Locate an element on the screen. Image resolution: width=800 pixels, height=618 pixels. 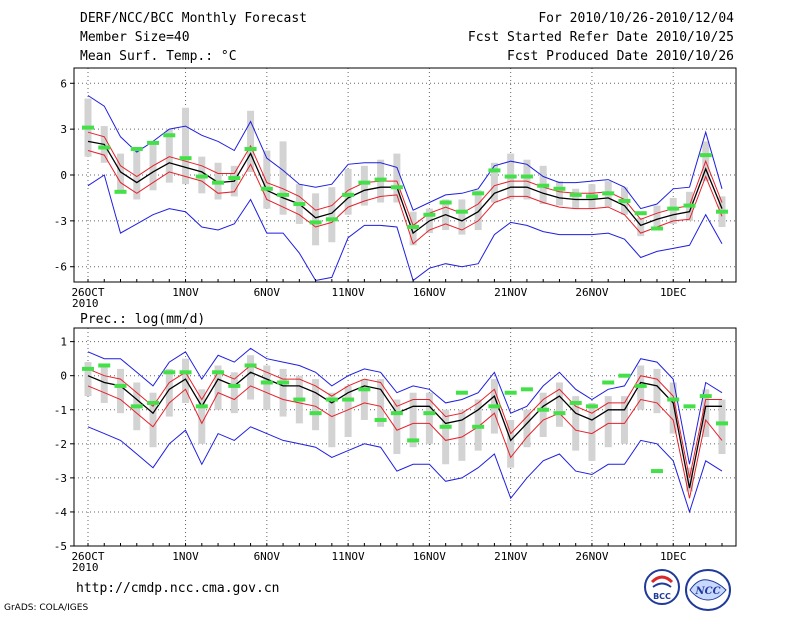
x-tick-label: 1DEC is located at coordinates (673, 292).